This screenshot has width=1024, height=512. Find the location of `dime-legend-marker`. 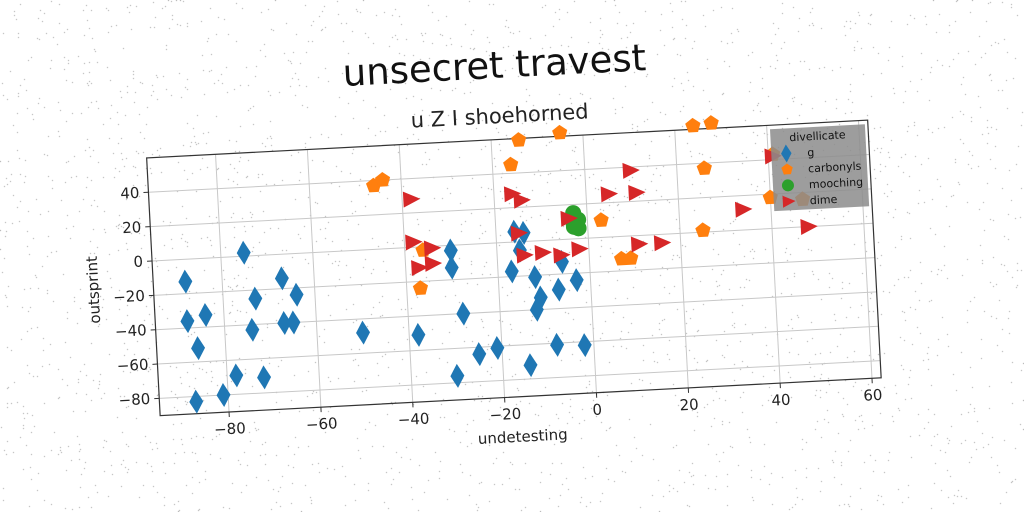

dime-legend-marker is located at coordinates (789, 201).